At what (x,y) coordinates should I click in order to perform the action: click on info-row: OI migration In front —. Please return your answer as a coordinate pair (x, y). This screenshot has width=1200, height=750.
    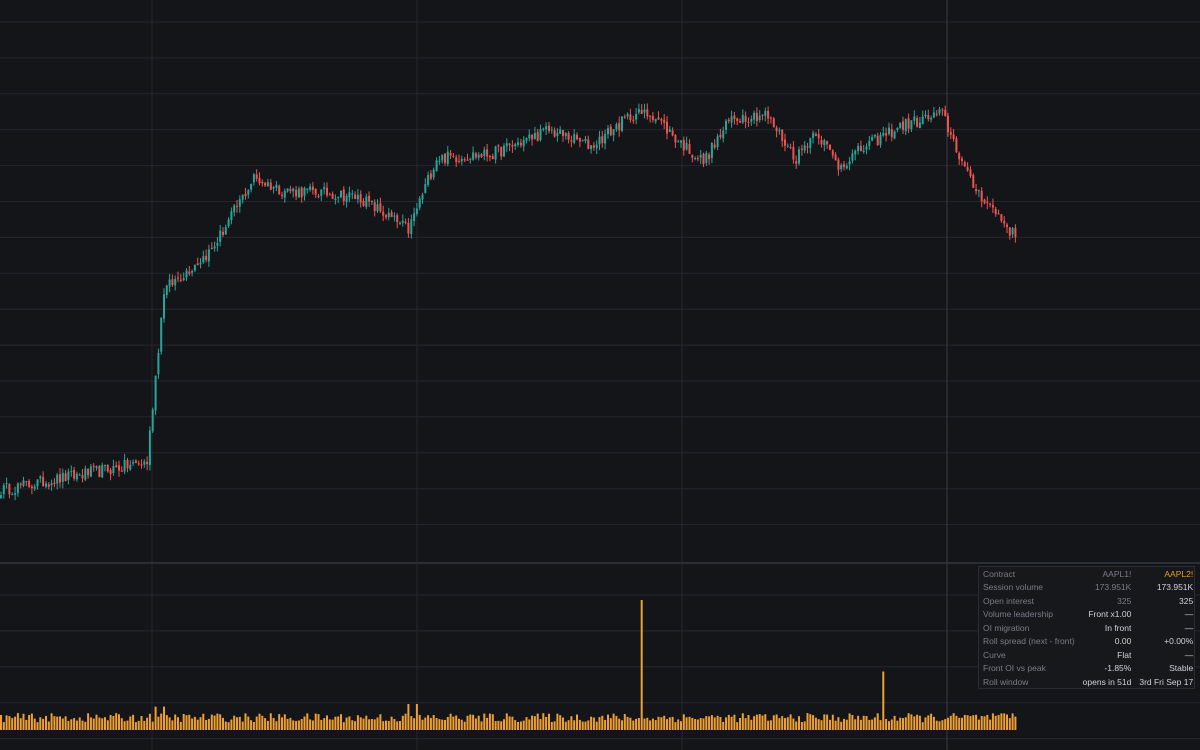
    Looking at the image, I should click on (1088, 628).